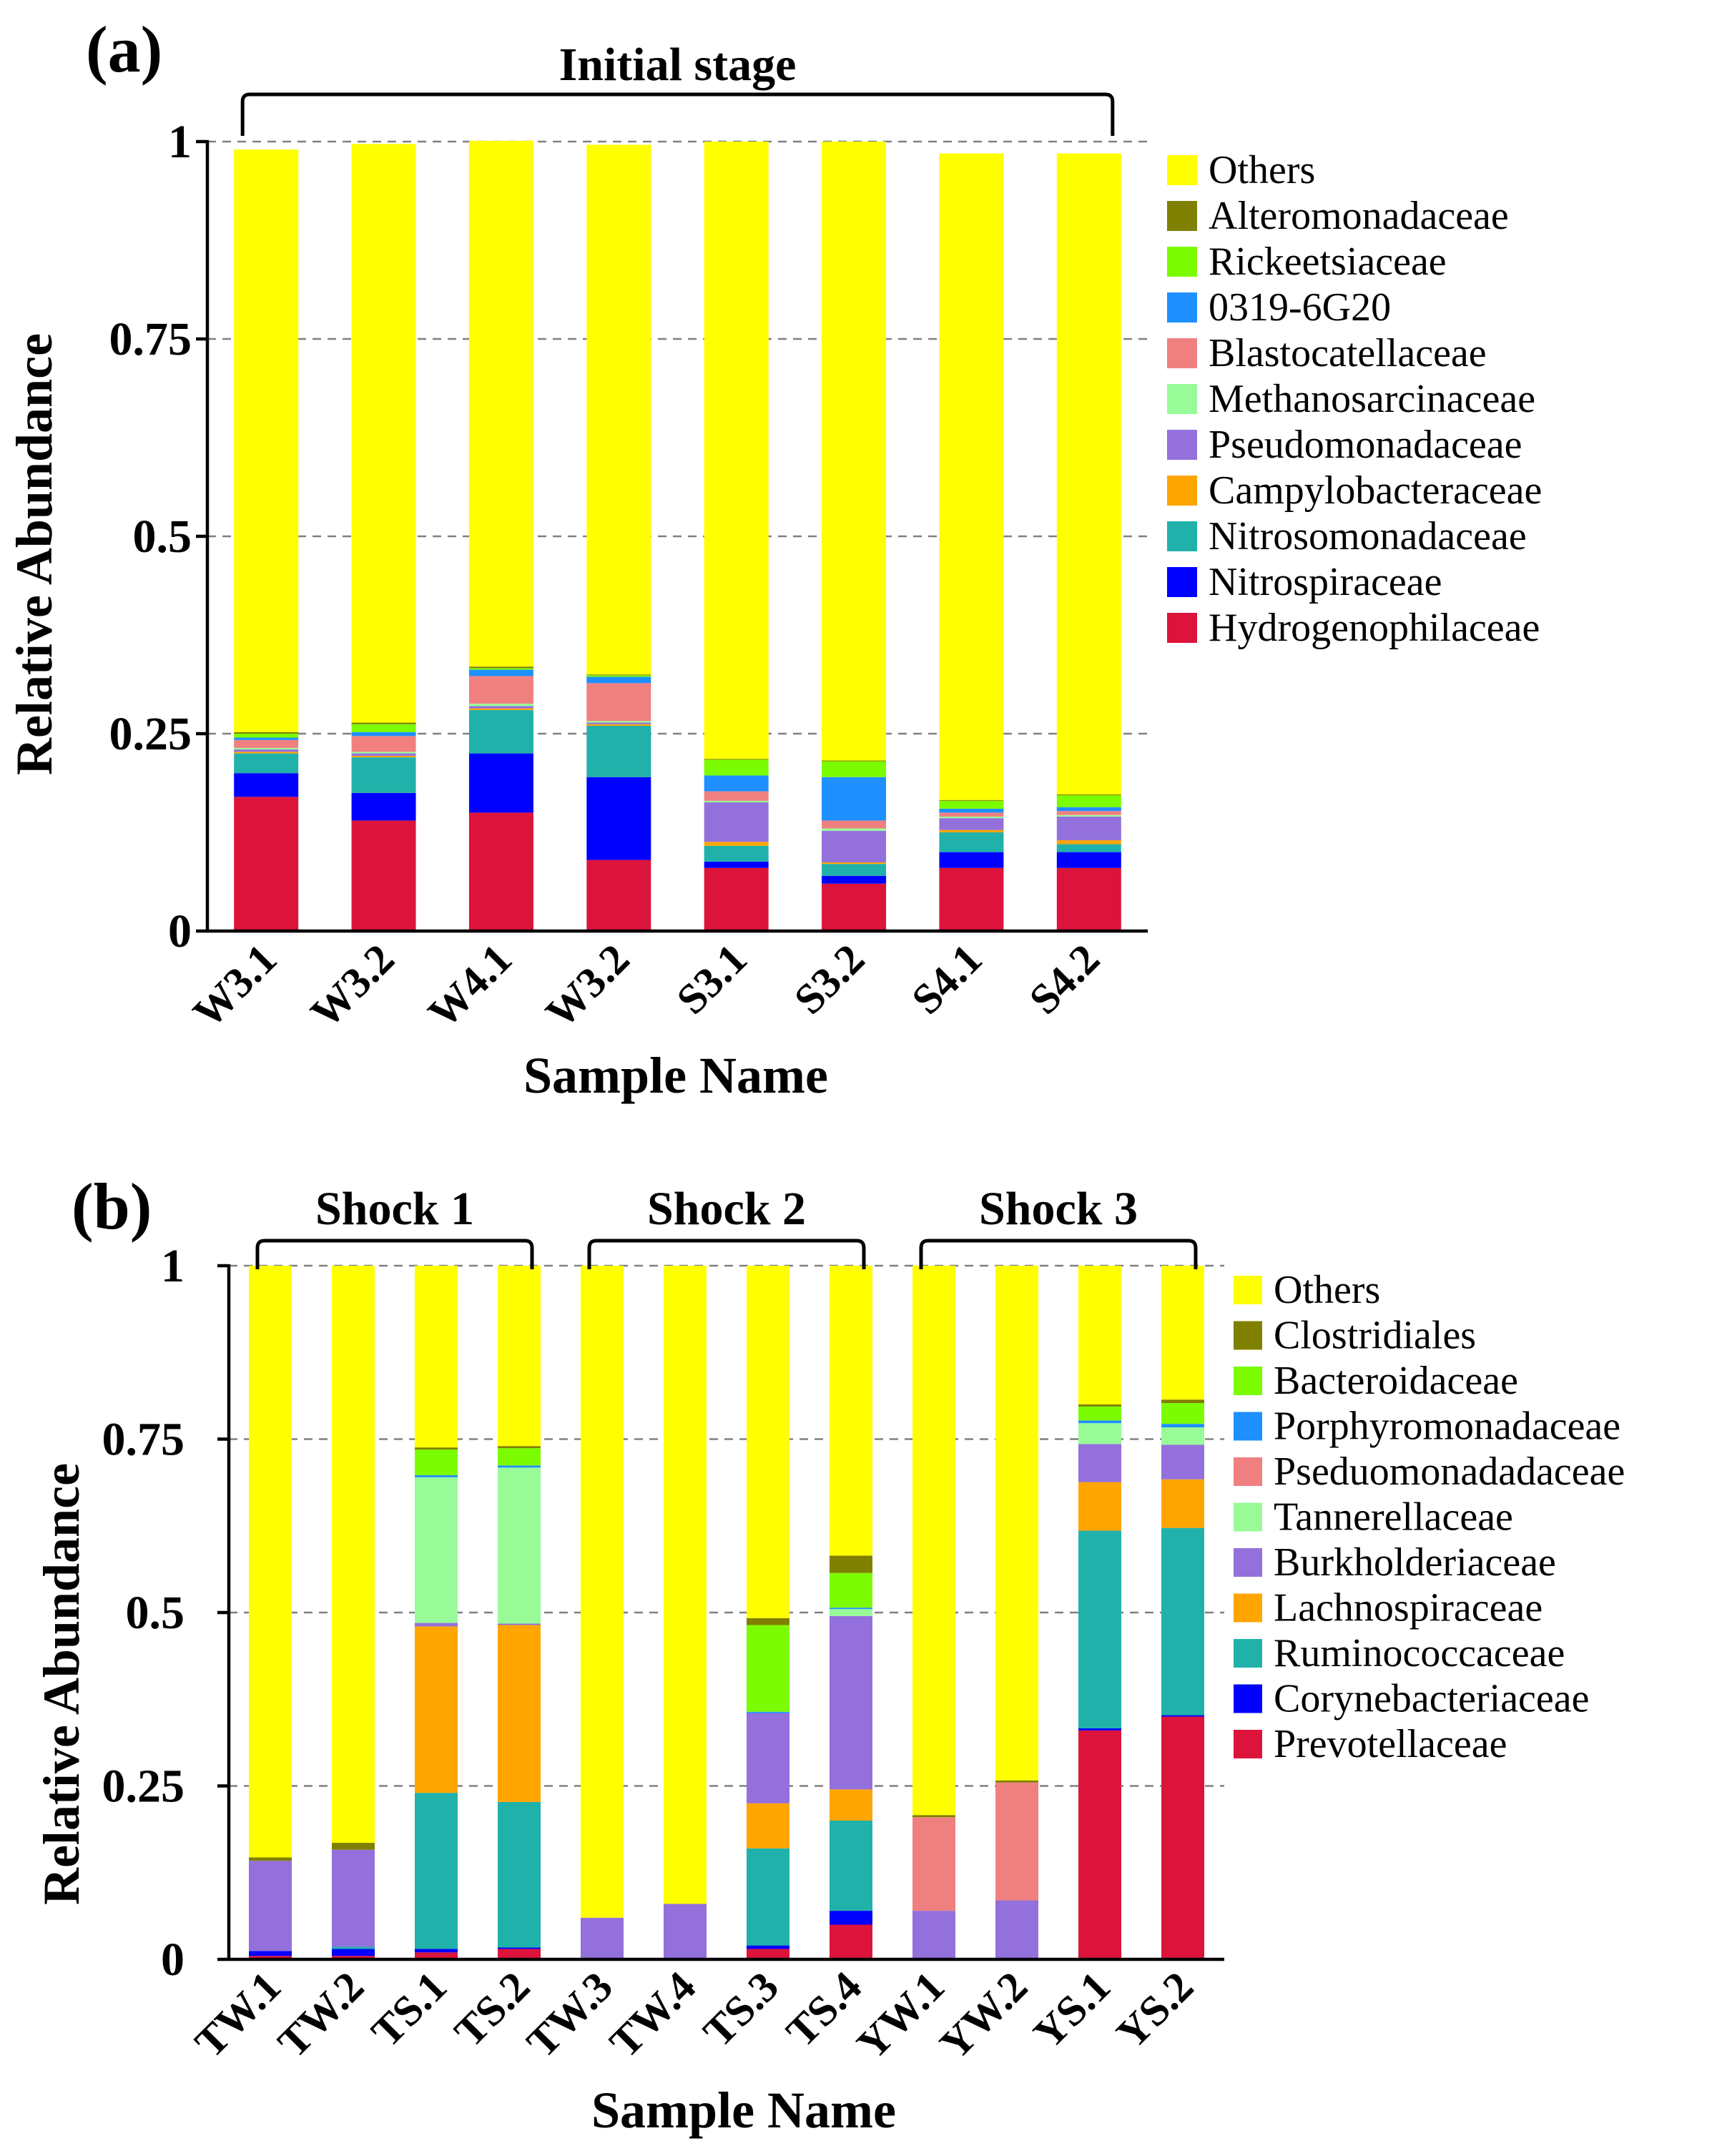 The width and height of the screenshot is (1732, 2156). What do you see at coordinates (470, 986) in the screenshot?
I see `x-tick-label: W4.1` at bounding box center [470, 986].